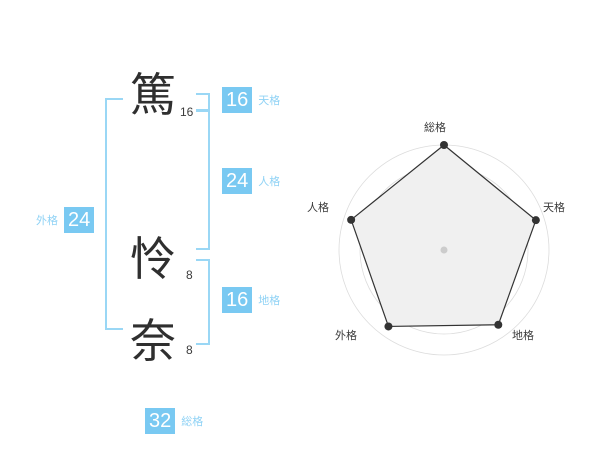 Image resolution: width=600 pixels, height=475 pixels. I want to click on bracket-tenkaku-top-tick, so click(203, 94).